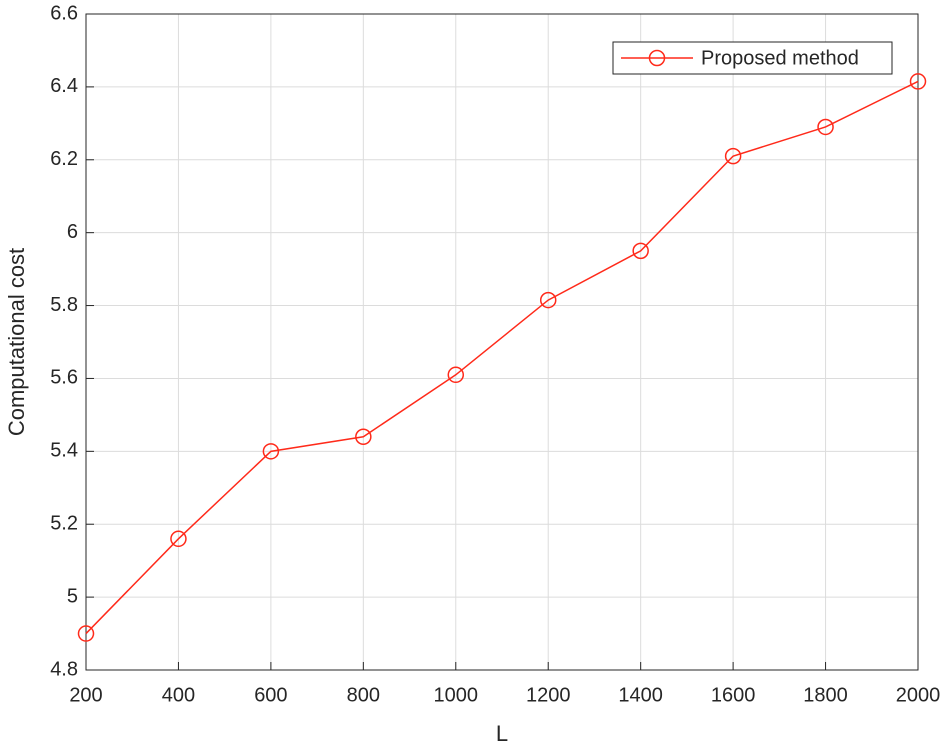 The width and height of the screenshot is (950, 751). I want to click on x-axis-label: L, so click(502, 733).